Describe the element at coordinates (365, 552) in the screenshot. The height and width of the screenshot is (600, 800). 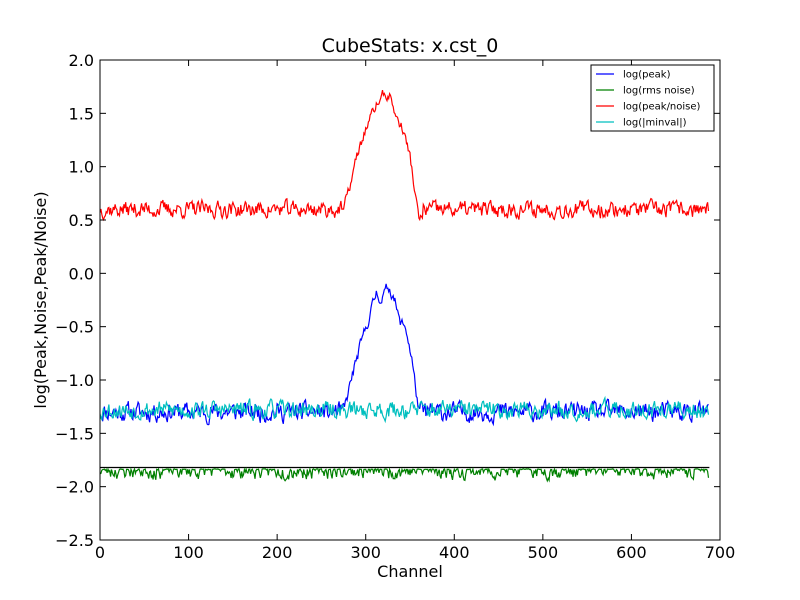
I see `x-tick-label: 300` at that location.